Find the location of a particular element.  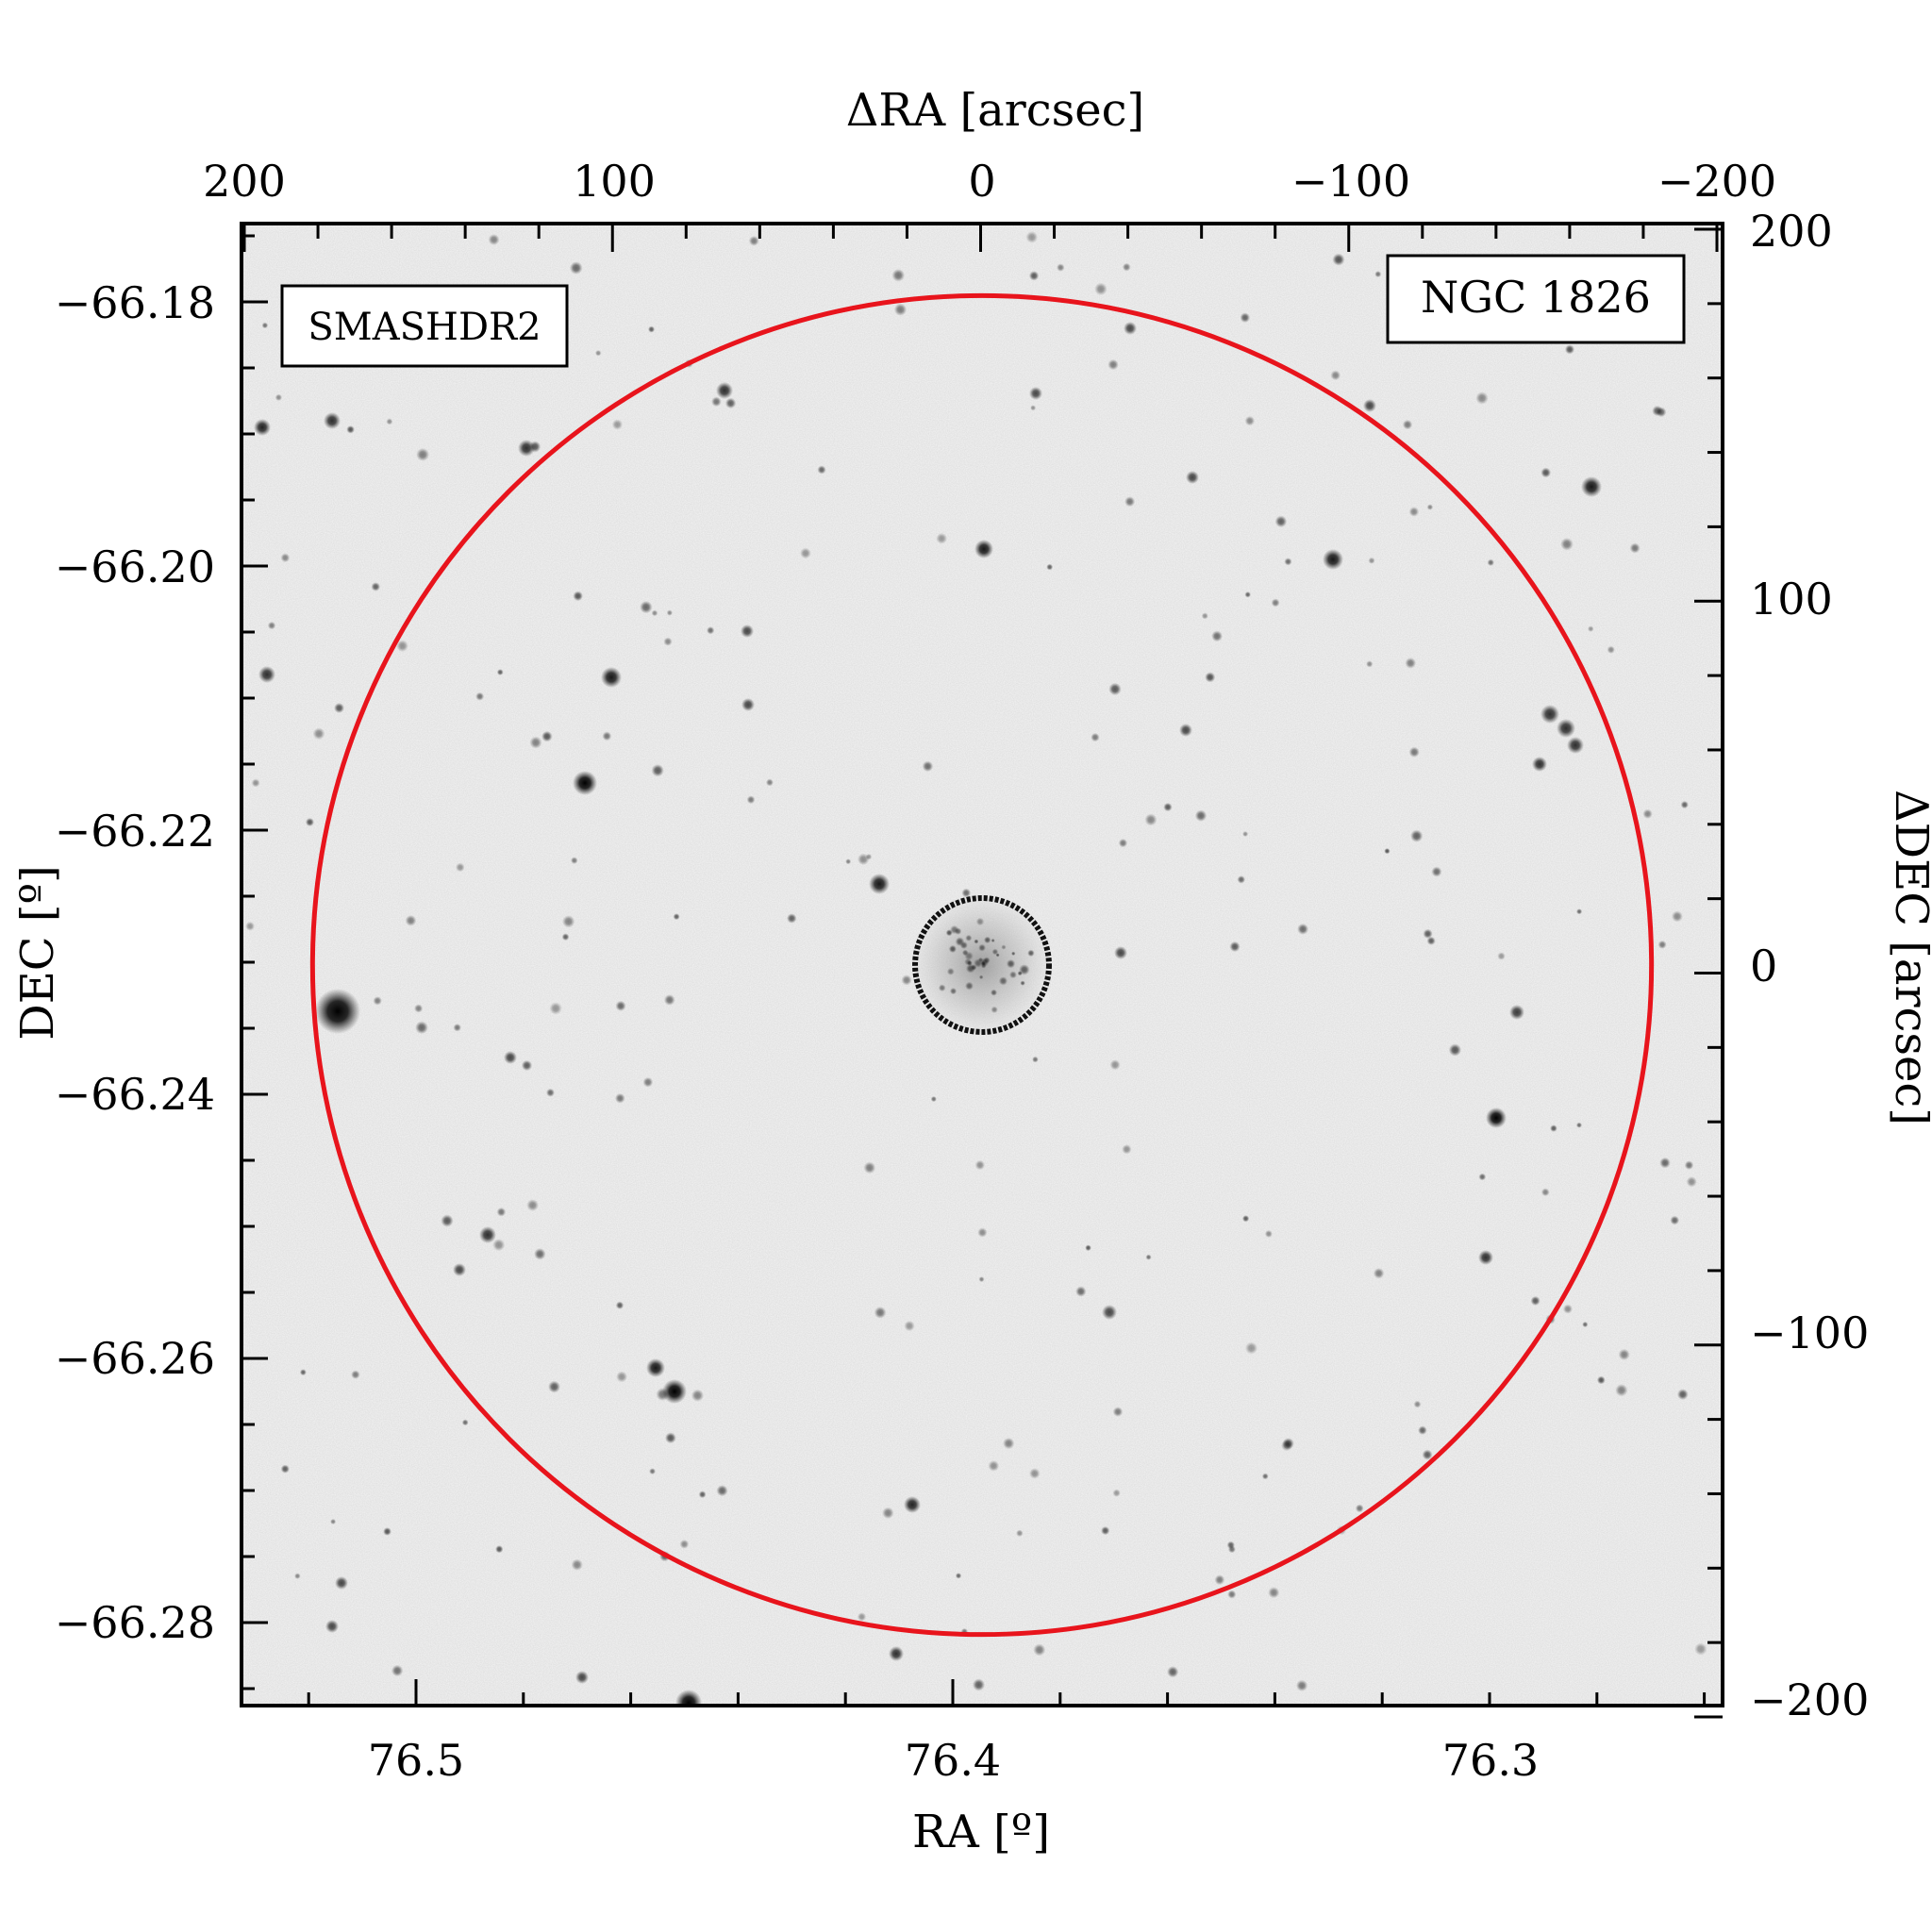

right-tick-label: −100 is located at coordinates (1809, 1332).